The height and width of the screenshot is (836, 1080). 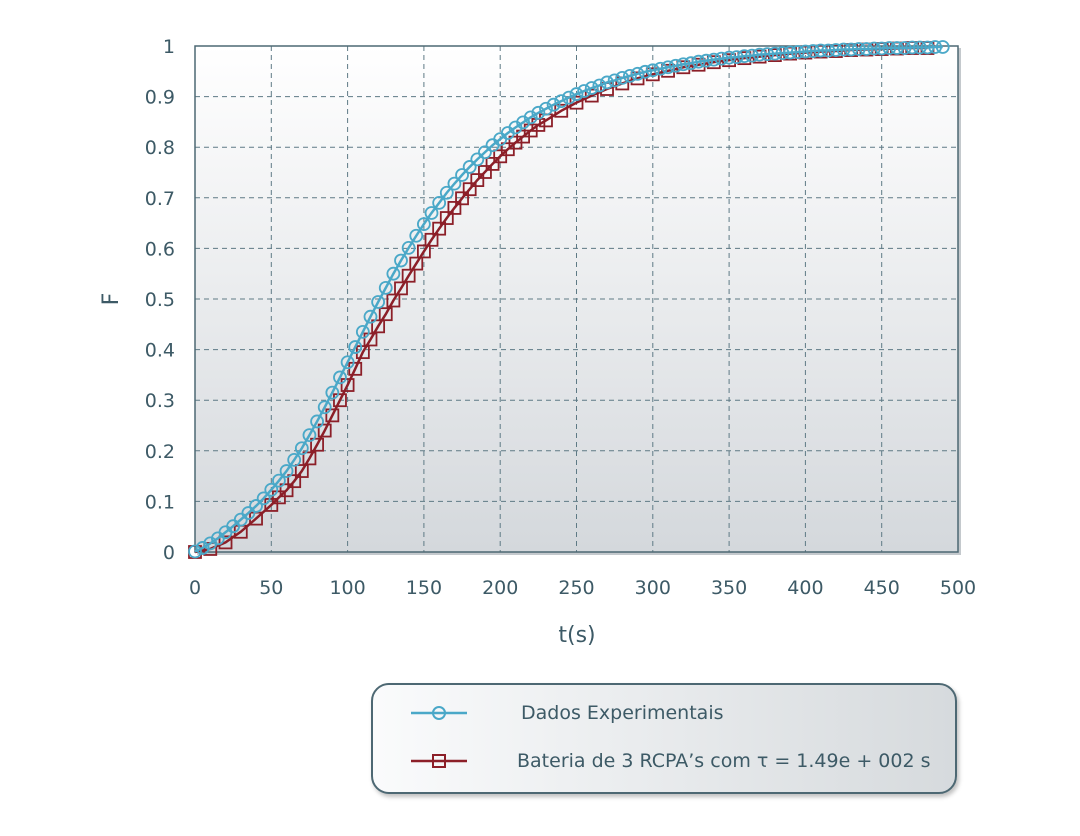 What do you see at coordinates (160, 249) in the screenshot?
I see `y-tick-label: 0.6` at bounding box center [160, 249].